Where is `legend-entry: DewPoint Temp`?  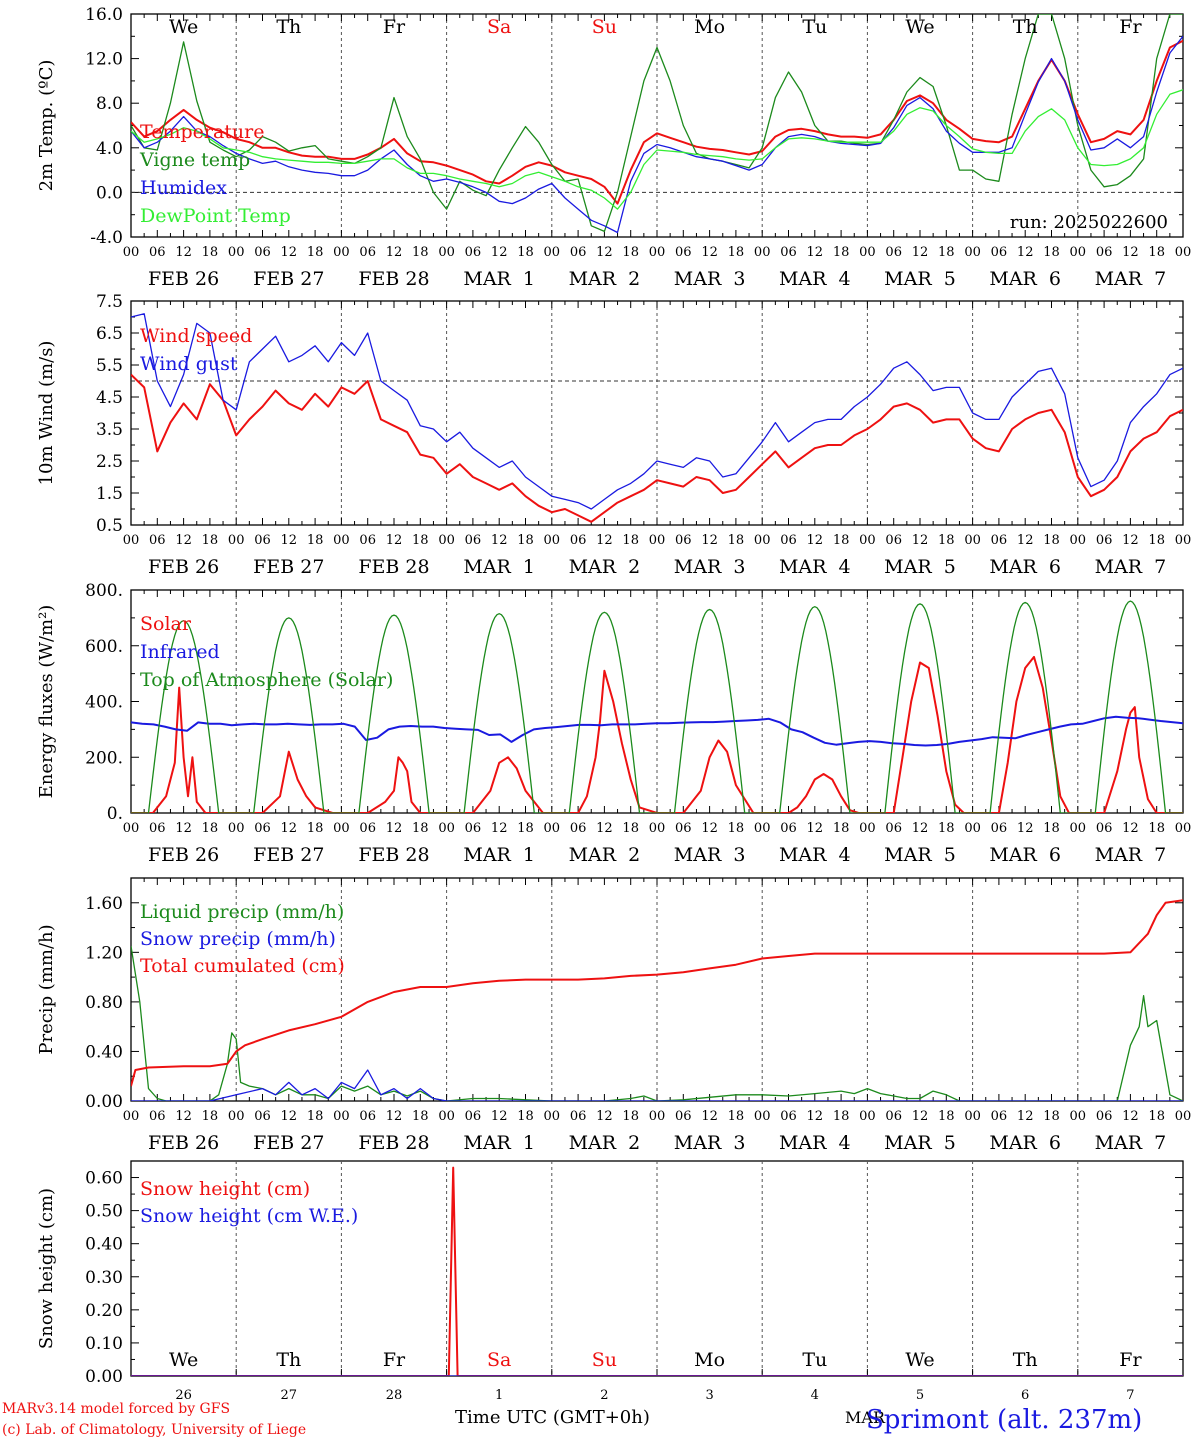
legend-entry: DewPoint Temp is located at coordinates (215, 216).